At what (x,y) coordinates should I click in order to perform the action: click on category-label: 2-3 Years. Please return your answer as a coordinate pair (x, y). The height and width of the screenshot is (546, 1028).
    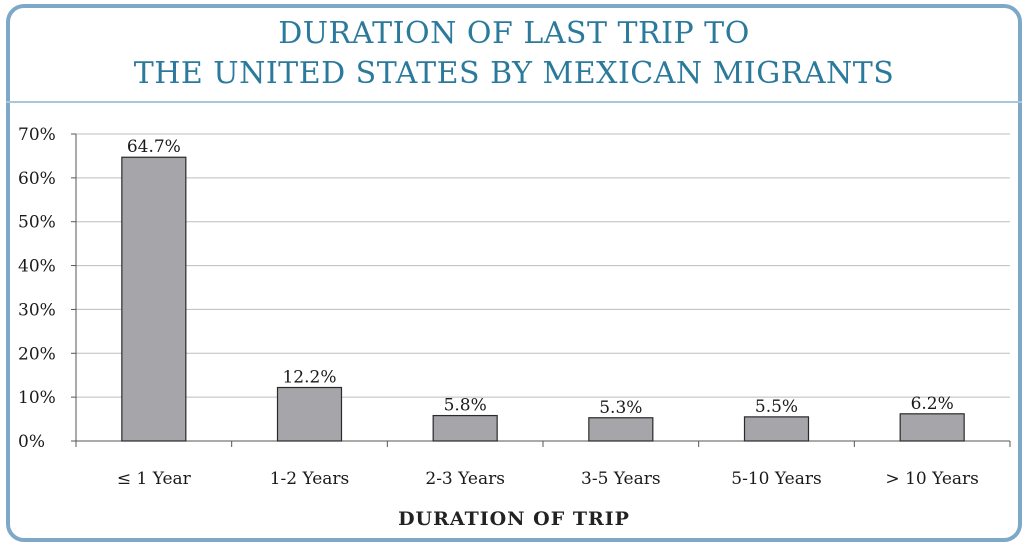
    Looking at the image, I should click on (465, 479).